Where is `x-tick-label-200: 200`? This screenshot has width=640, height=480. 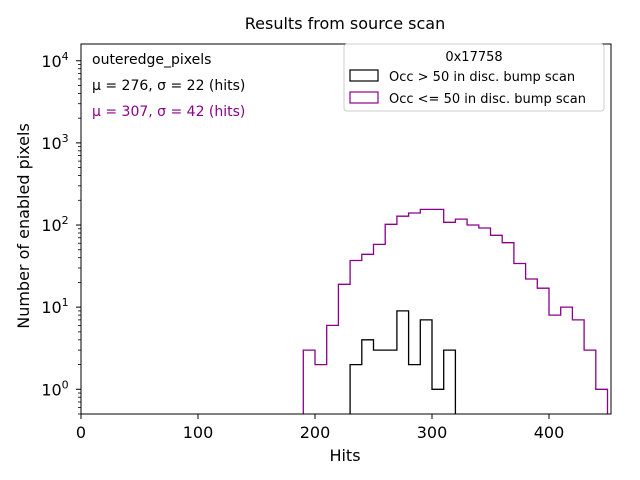 x-tick-label-200: 200 is located at coordinates (315, 432).